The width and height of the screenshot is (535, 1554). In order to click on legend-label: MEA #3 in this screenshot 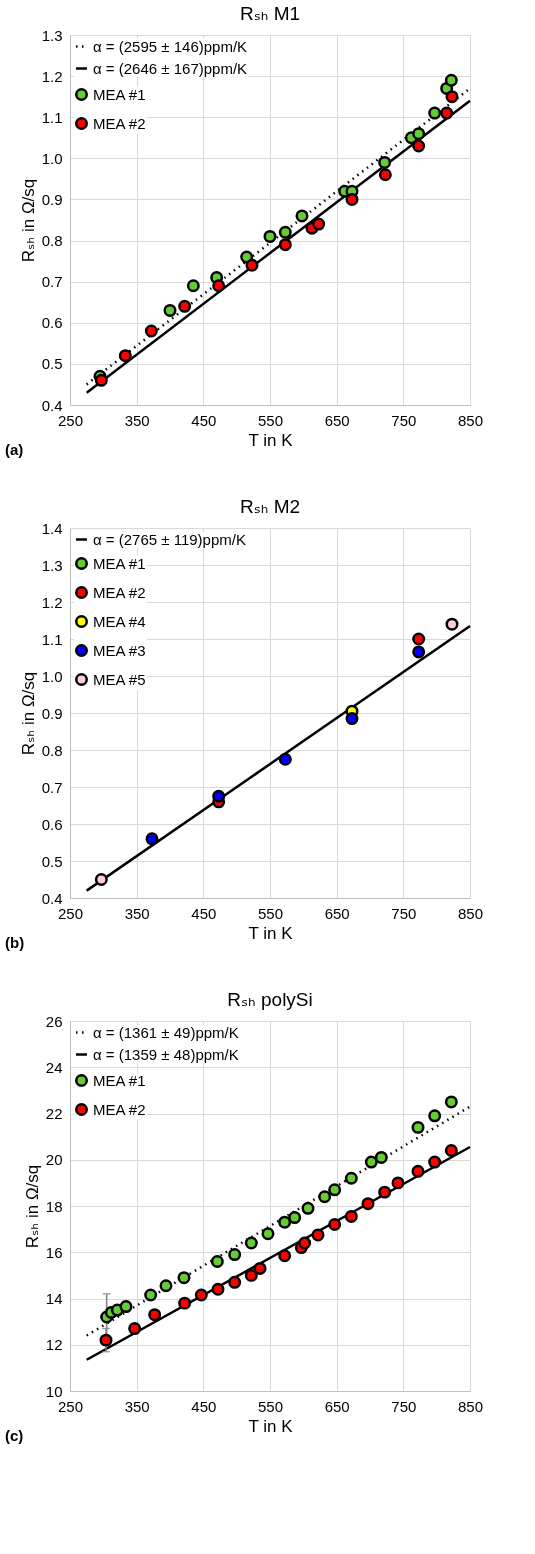, I will do `click(119, 650)`.